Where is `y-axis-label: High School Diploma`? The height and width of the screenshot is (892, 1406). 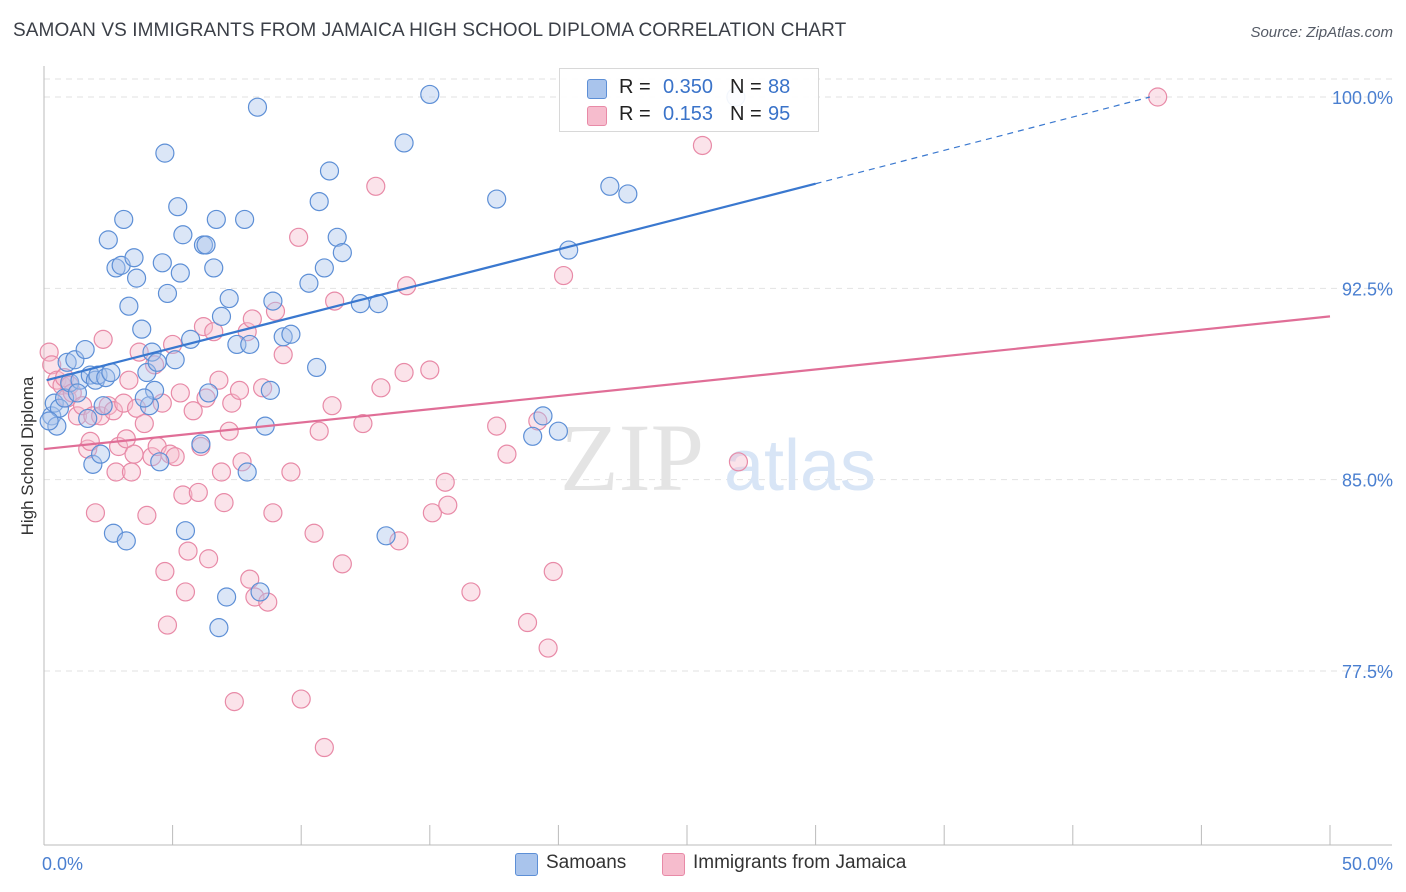
y-axis-label: High School Diploma is located at coordinates (27, 455).